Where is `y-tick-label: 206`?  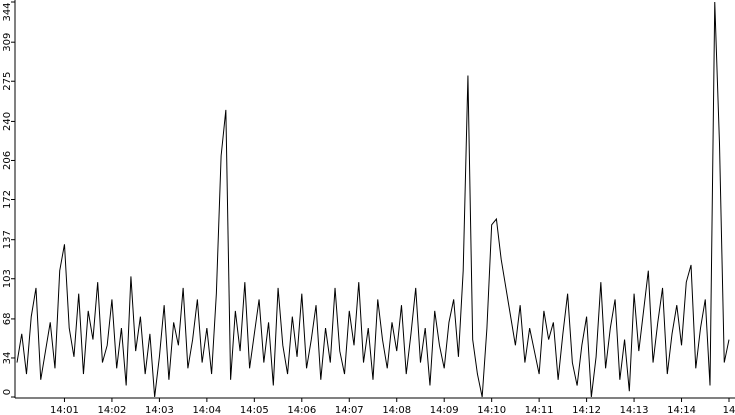 y-tick-label: 206 is located at coordinates (7, 160).